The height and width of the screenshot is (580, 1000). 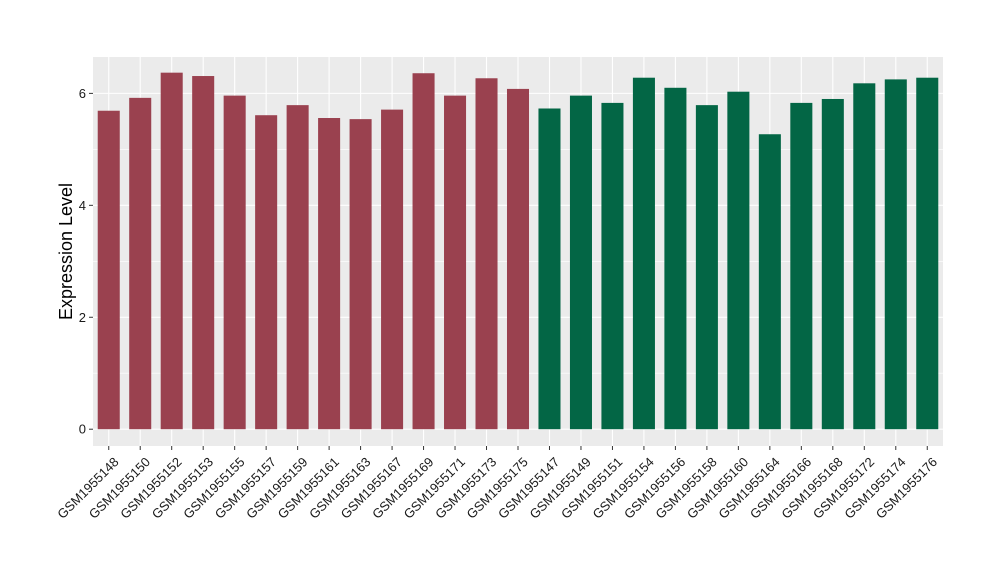 I want to click on bar-GSM1955153, so click(x=203, y=253).